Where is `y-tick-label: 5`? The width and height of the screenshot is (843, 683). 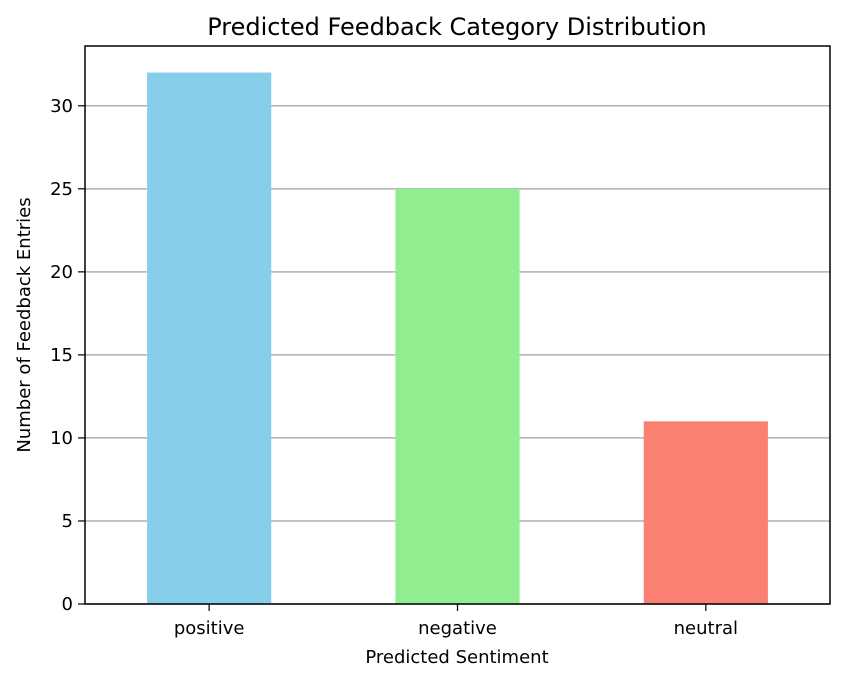
y-tick-label: 5 is located at coordinates (67, 521).